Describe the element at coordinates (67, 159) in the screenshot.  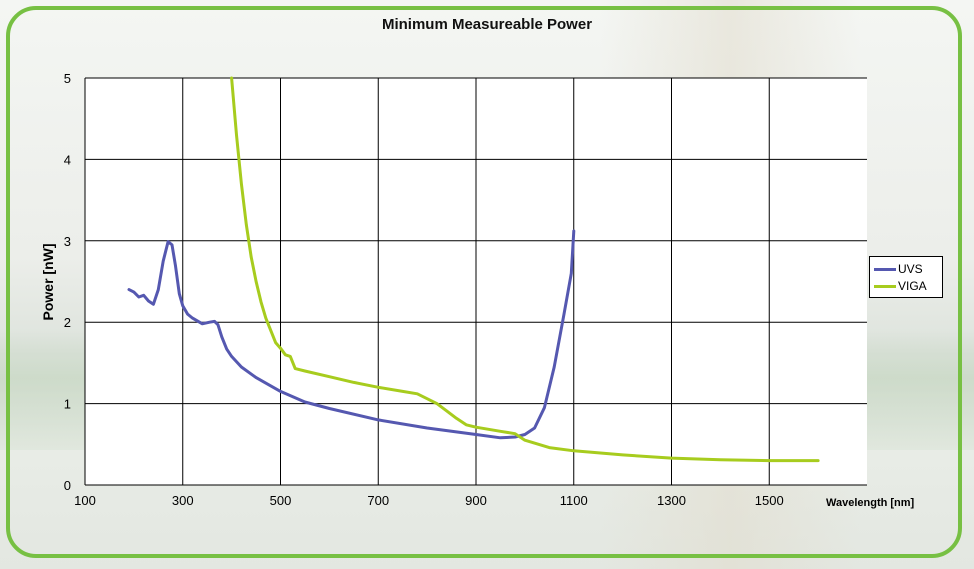
I see `y-tick-label: 4` at that location.